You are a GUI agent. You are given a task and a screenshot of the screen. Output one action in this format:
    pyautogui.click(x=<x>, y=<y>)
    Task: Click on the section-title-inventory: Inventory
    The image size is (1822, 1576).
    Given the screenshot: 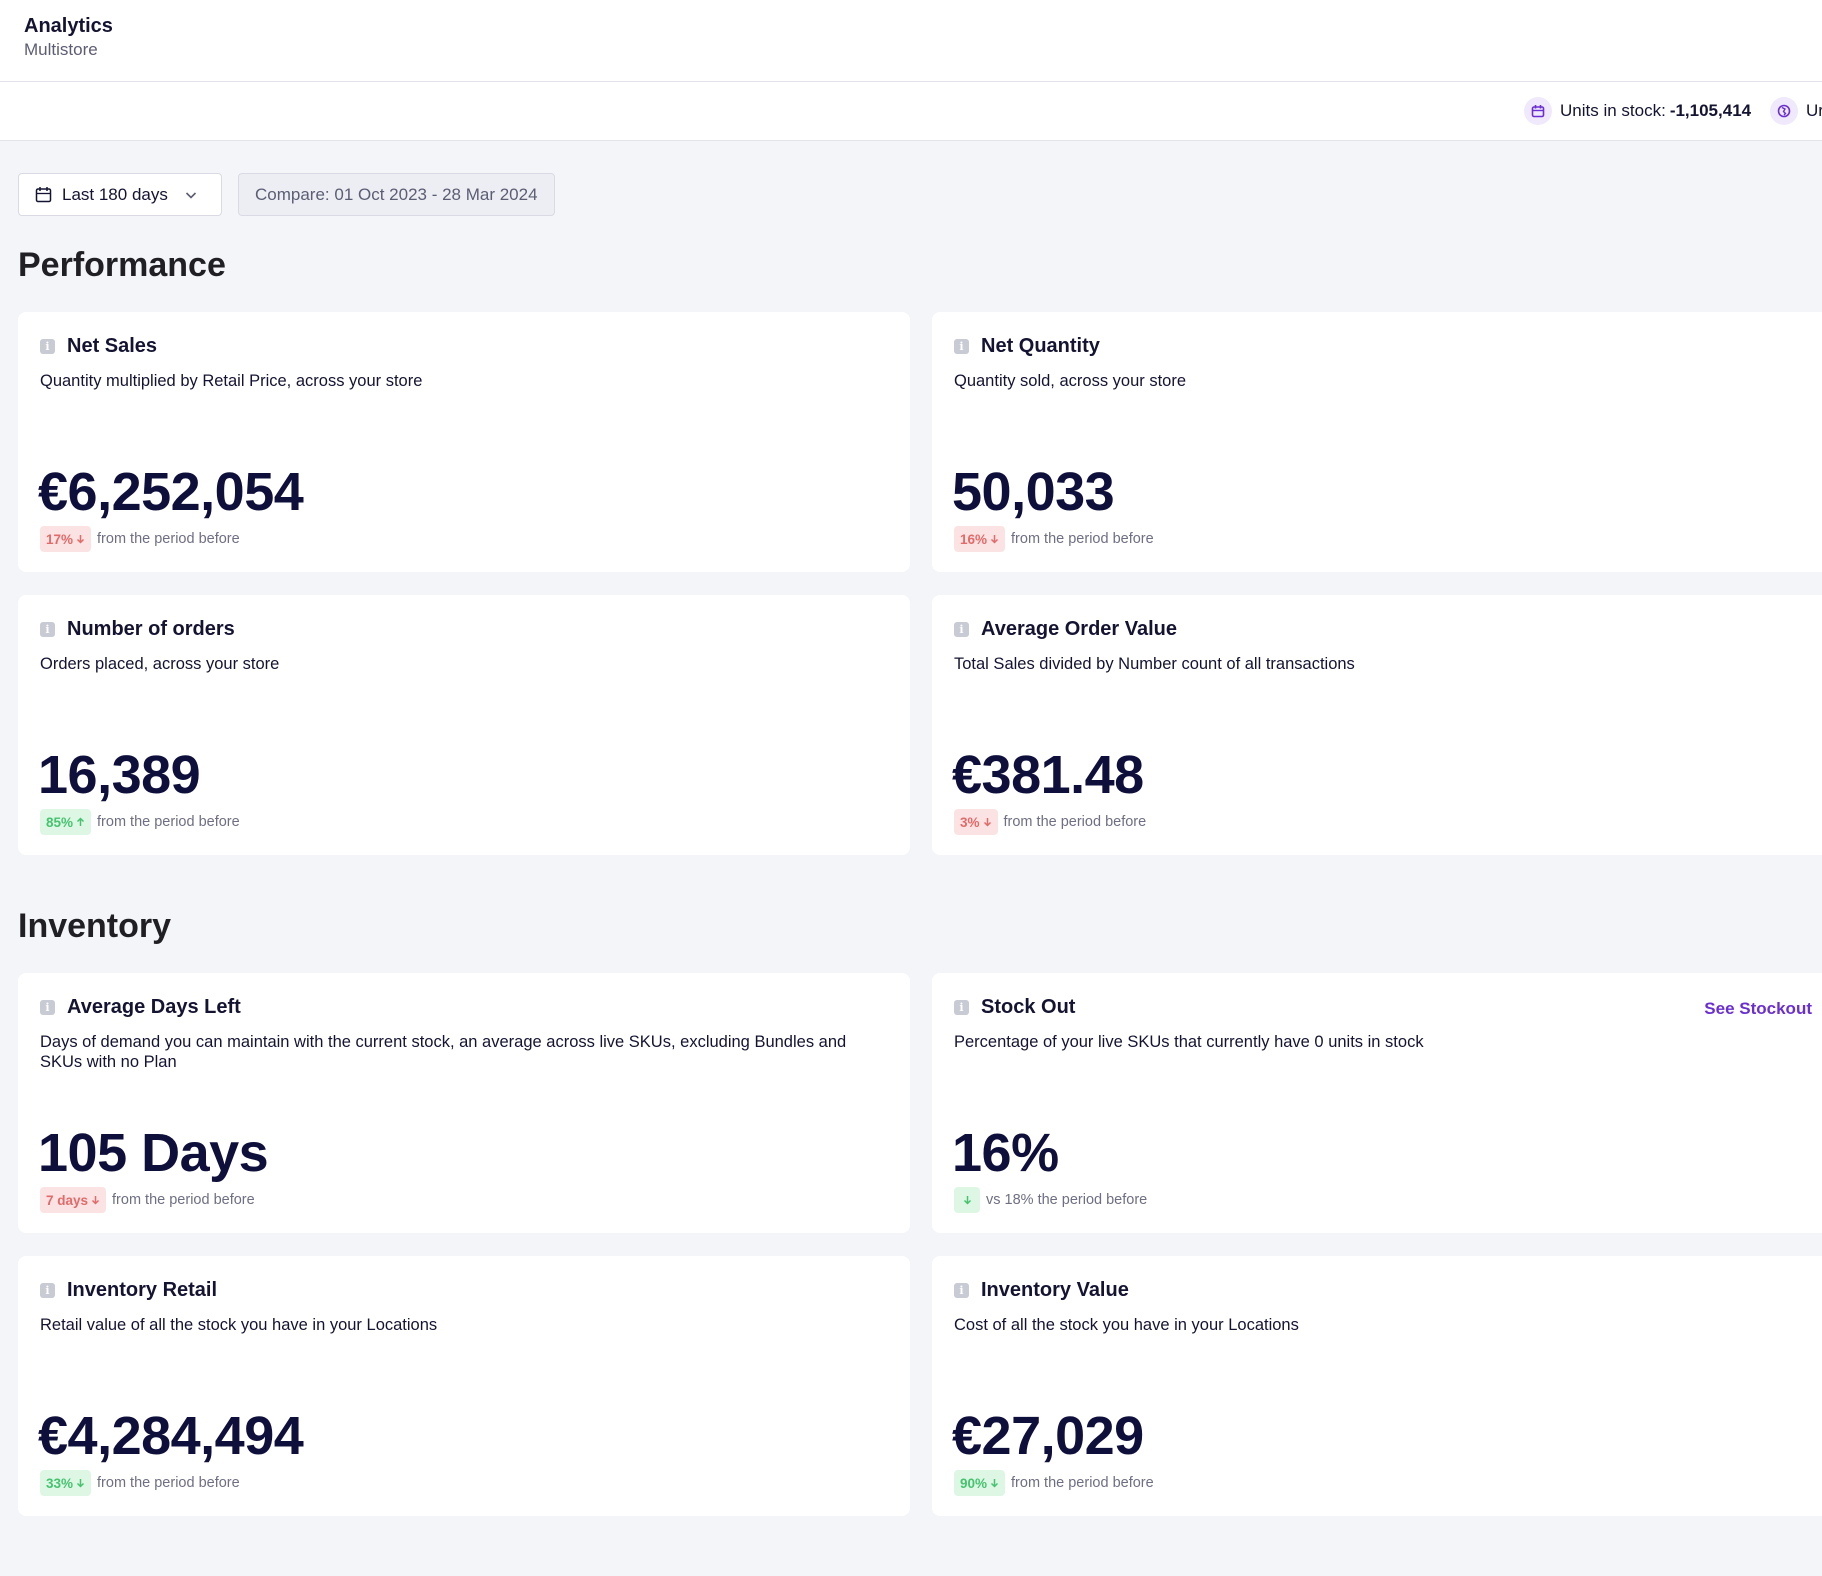 What is the action you would take?
    pyautogui.click(x=95, y=926)
    